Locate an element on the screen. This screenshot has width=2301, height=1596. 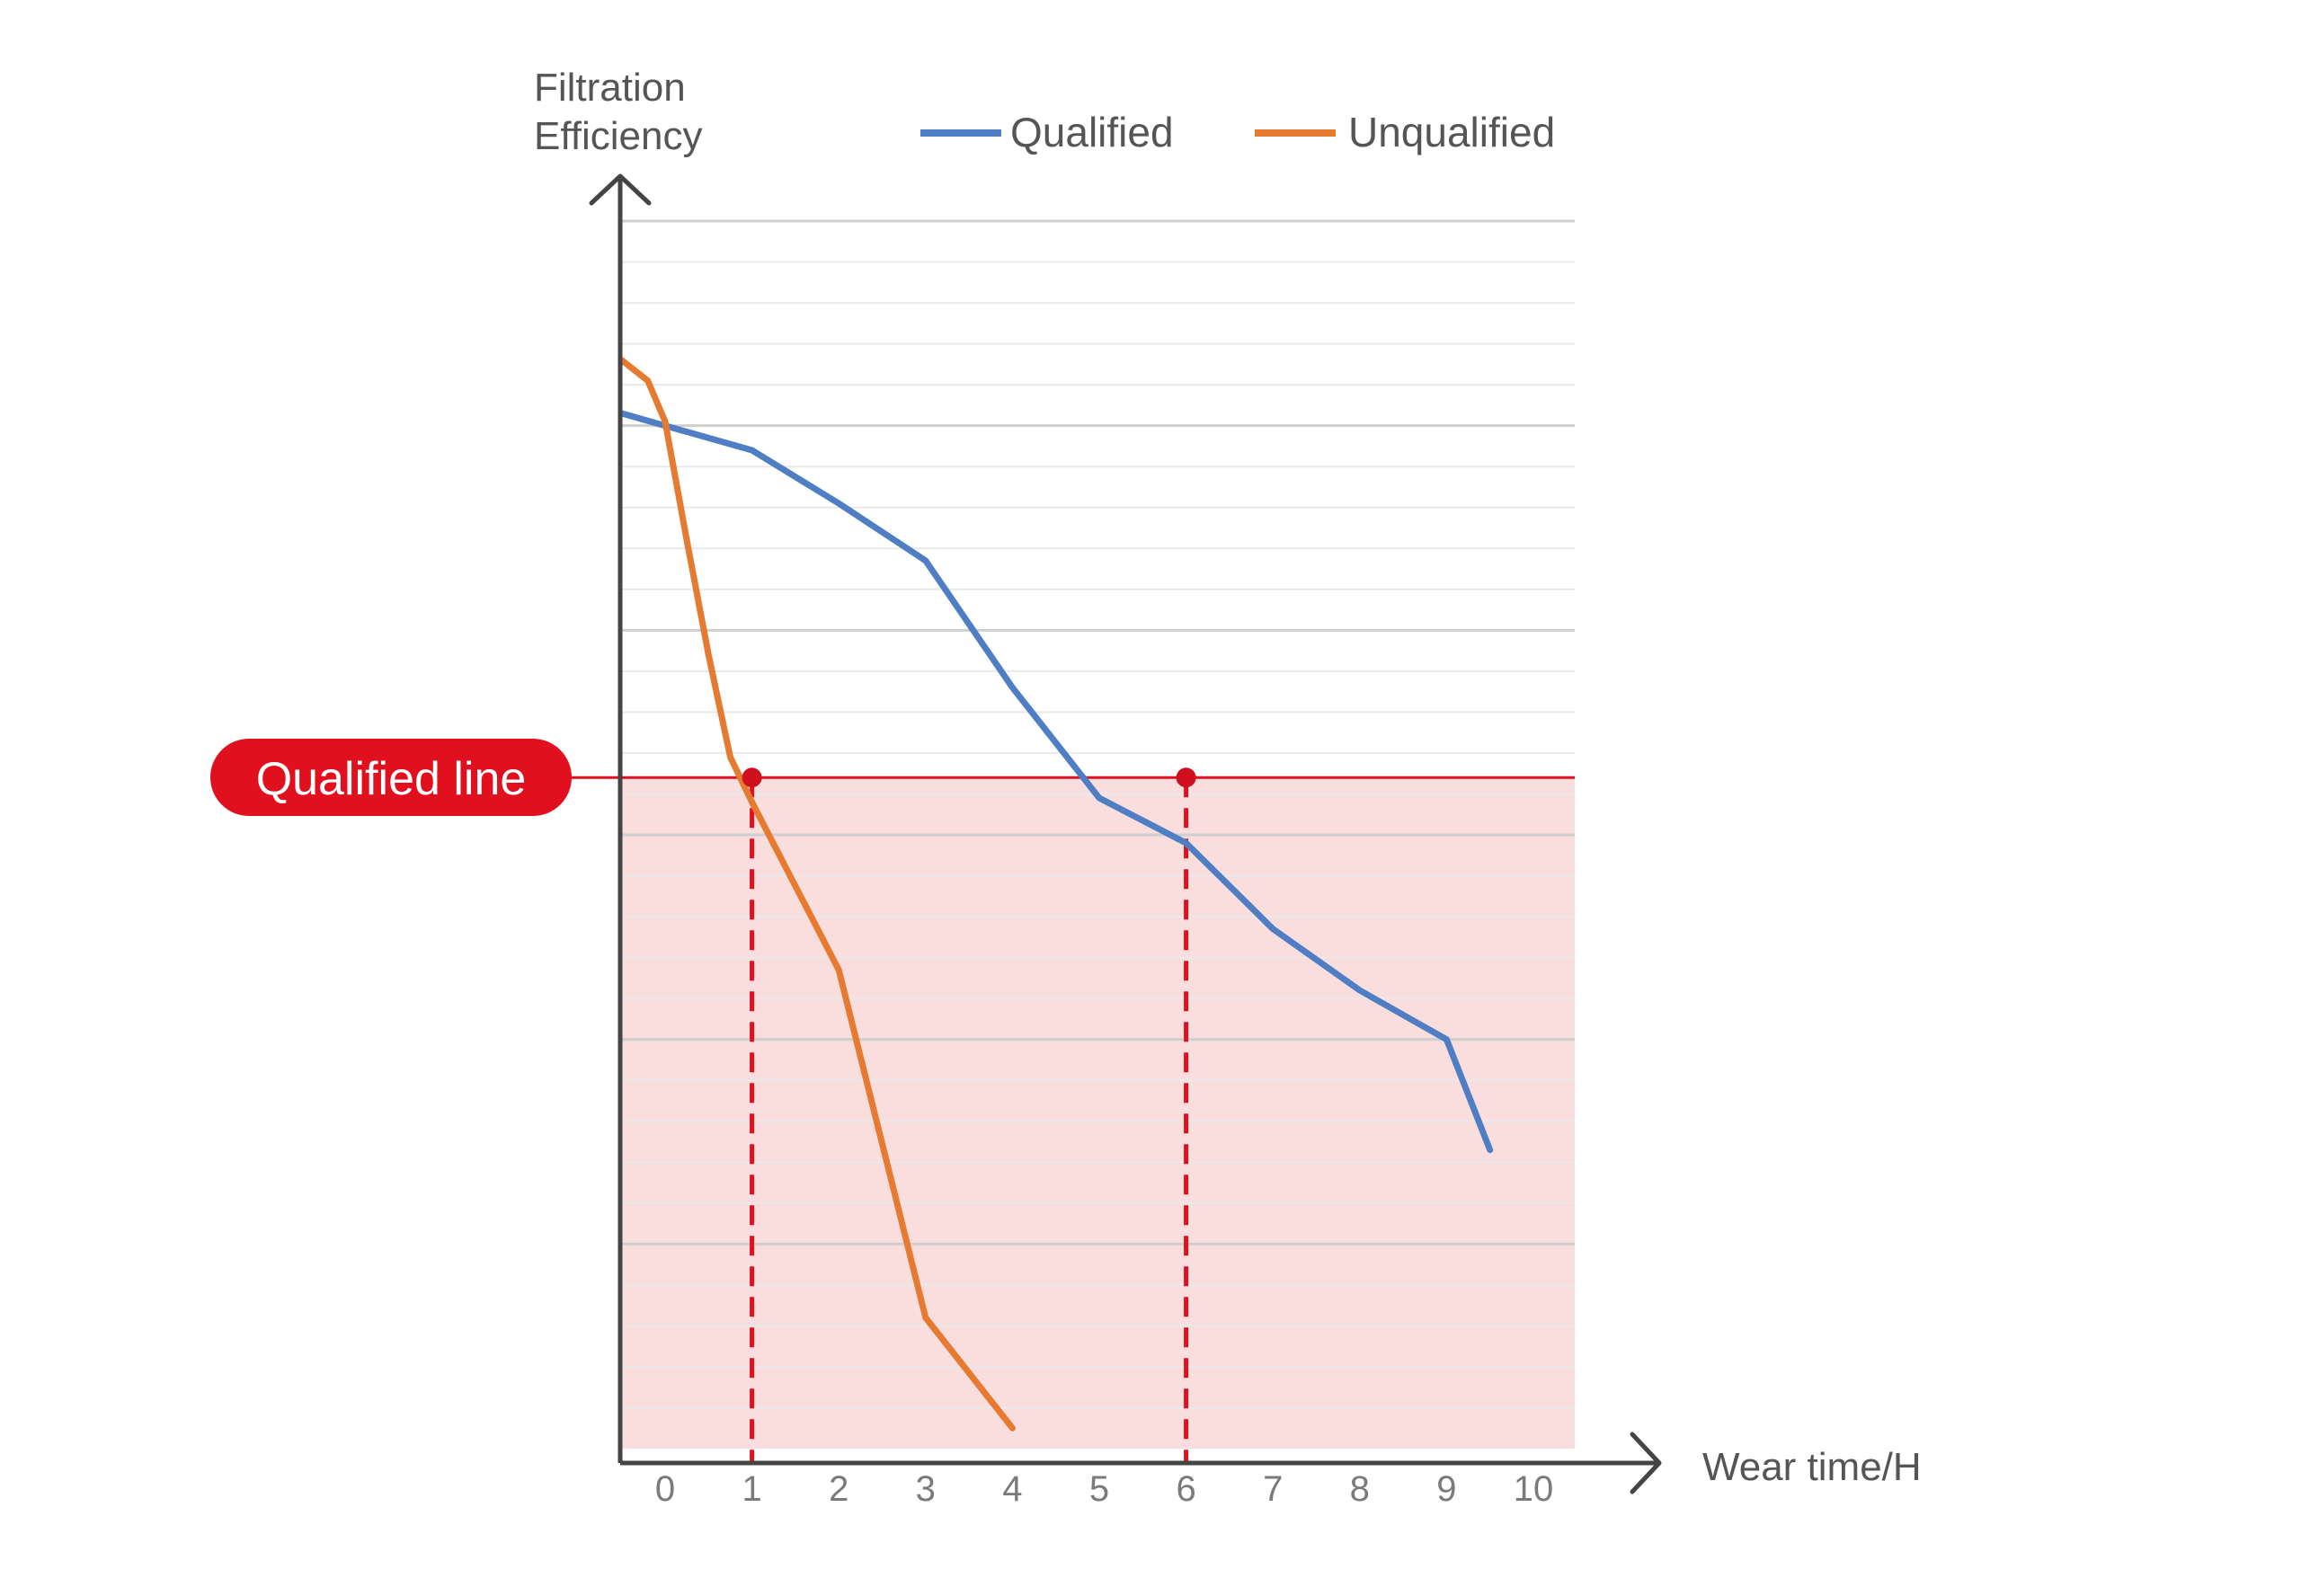
qualified-line-badge-background is located at coordinates (391, 777).